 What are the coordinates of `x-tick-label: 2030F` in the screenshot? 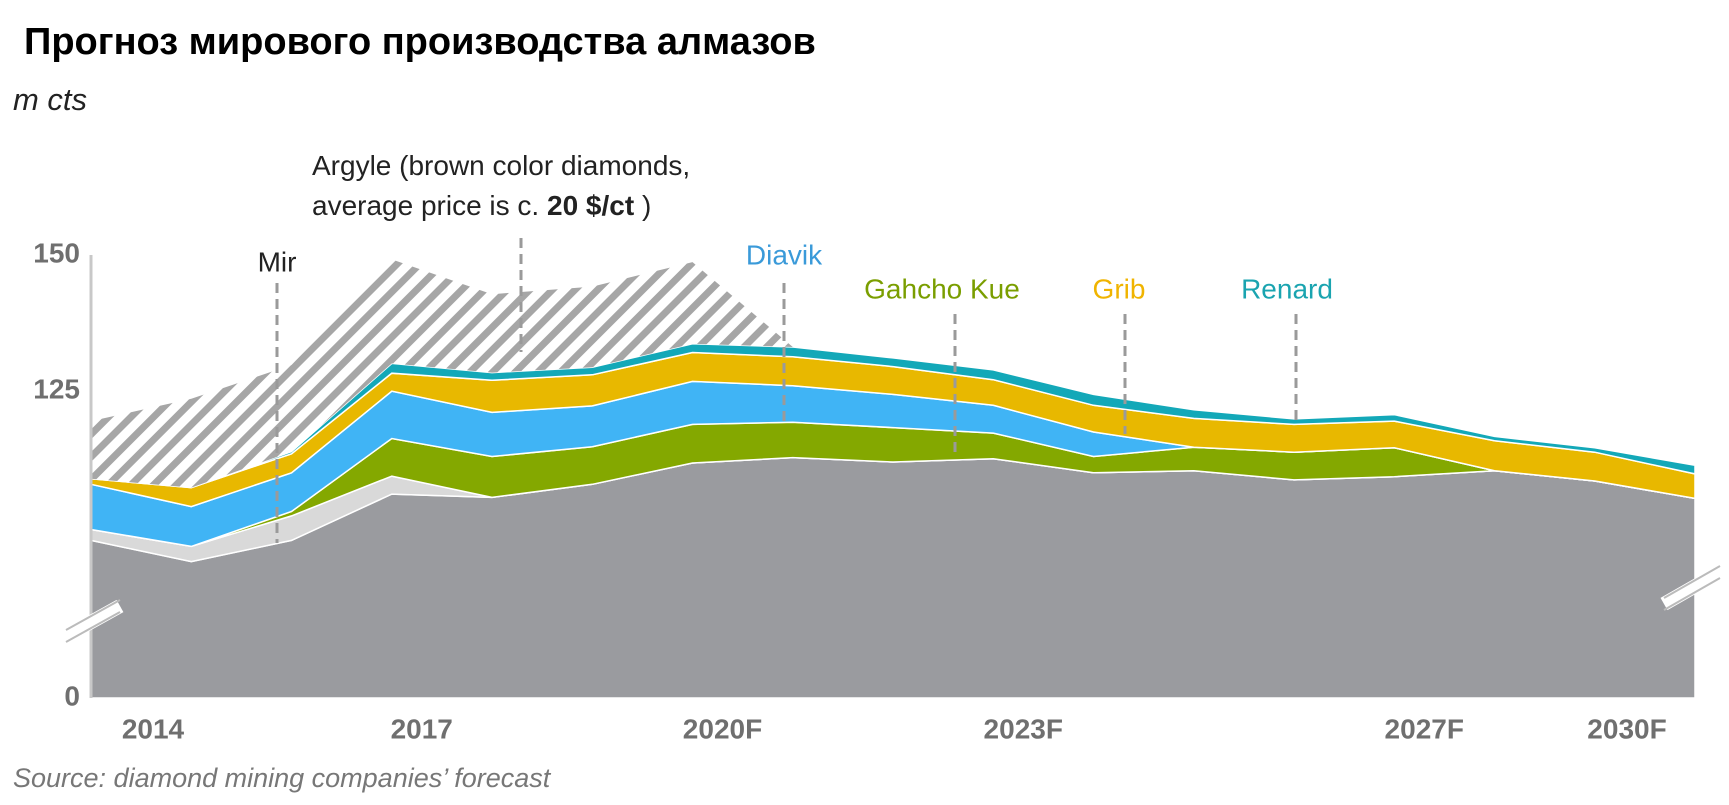 It's located at (1626, 728).